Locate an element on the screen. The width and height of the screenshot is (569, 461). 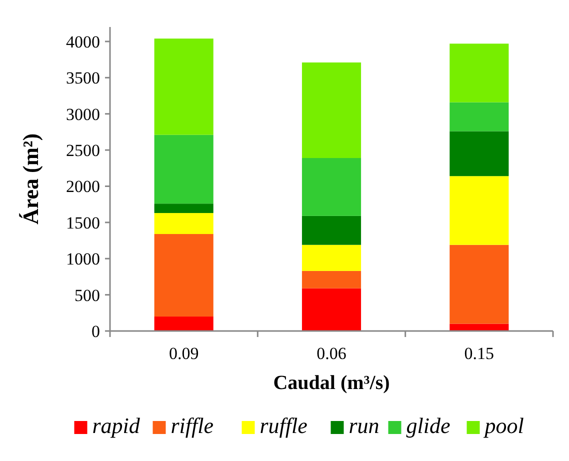
x-tick-label: 0.15 is located at coordinates (479, 353).